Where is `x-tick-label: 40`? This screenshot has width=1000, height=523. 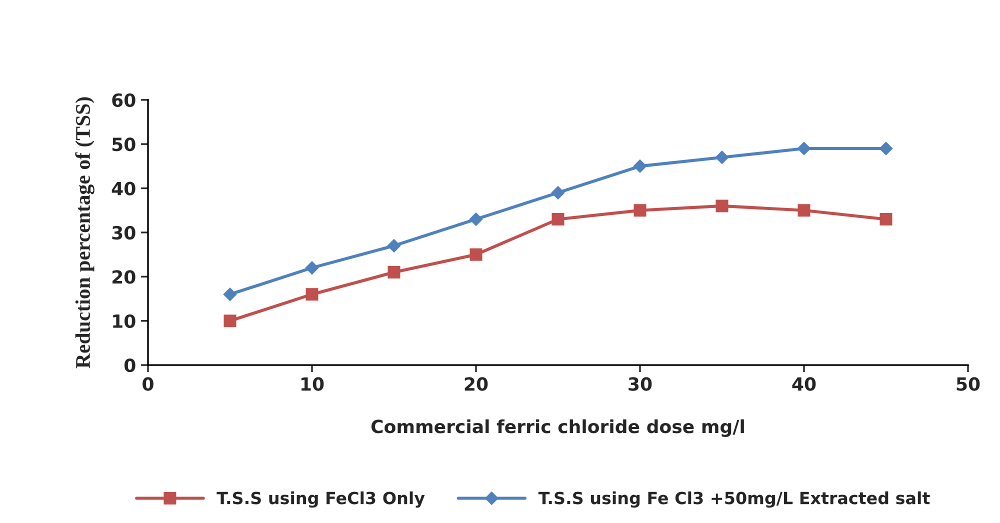
x-tick-label: 40 is located at coordinates (804, 384).